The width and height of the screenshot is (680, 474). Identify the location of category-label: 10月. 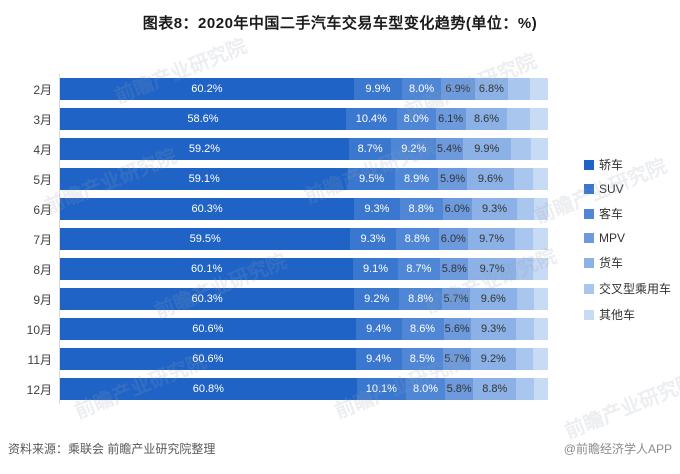
(39, 329).